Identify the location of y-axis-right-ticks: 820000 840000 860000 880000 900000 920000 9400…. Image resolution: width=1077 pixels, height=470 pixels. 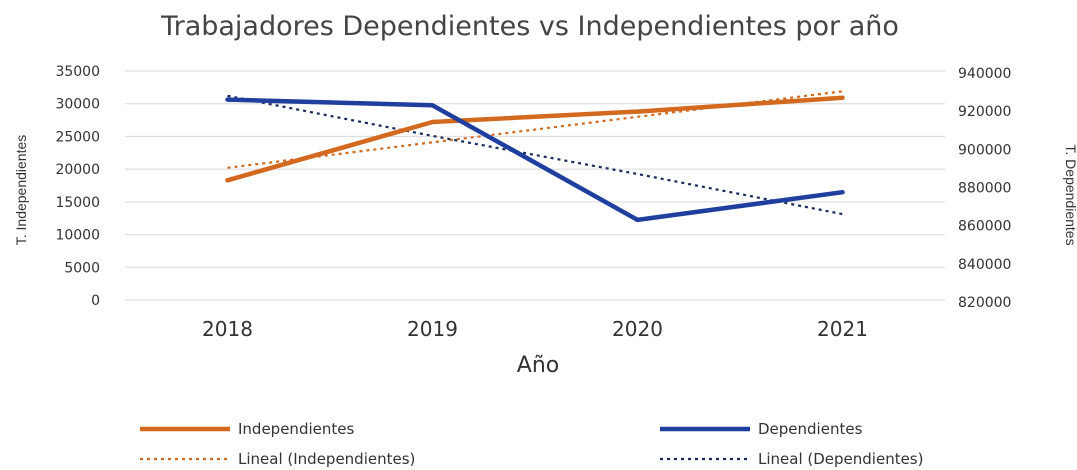
(984, 188).